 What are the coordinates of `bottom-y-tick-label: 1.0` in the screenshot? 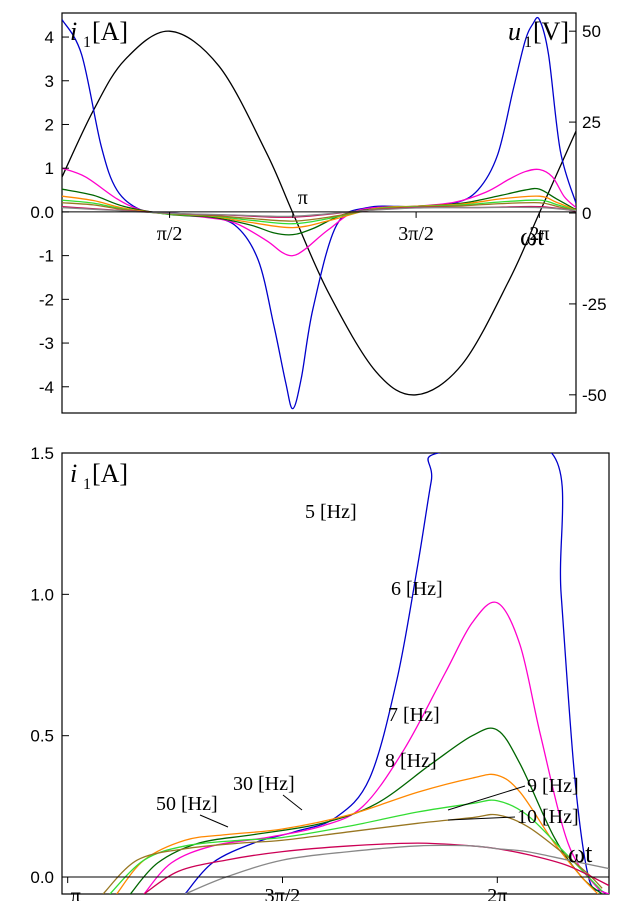 It's located at (42, 594).